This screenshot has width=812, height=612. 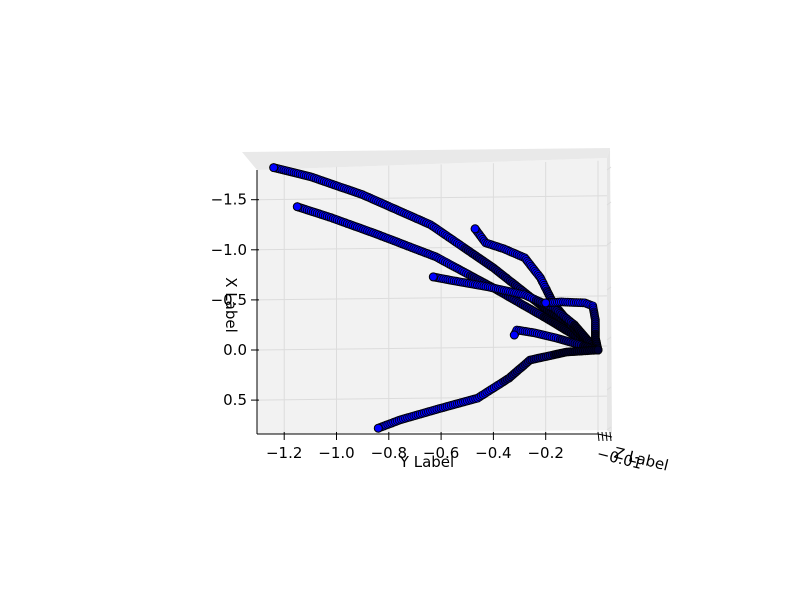 What do you see at coordinates (545, 453) in the screenshot?
I see `y-tick-label: −0.2` at bounding box center [545, 453].